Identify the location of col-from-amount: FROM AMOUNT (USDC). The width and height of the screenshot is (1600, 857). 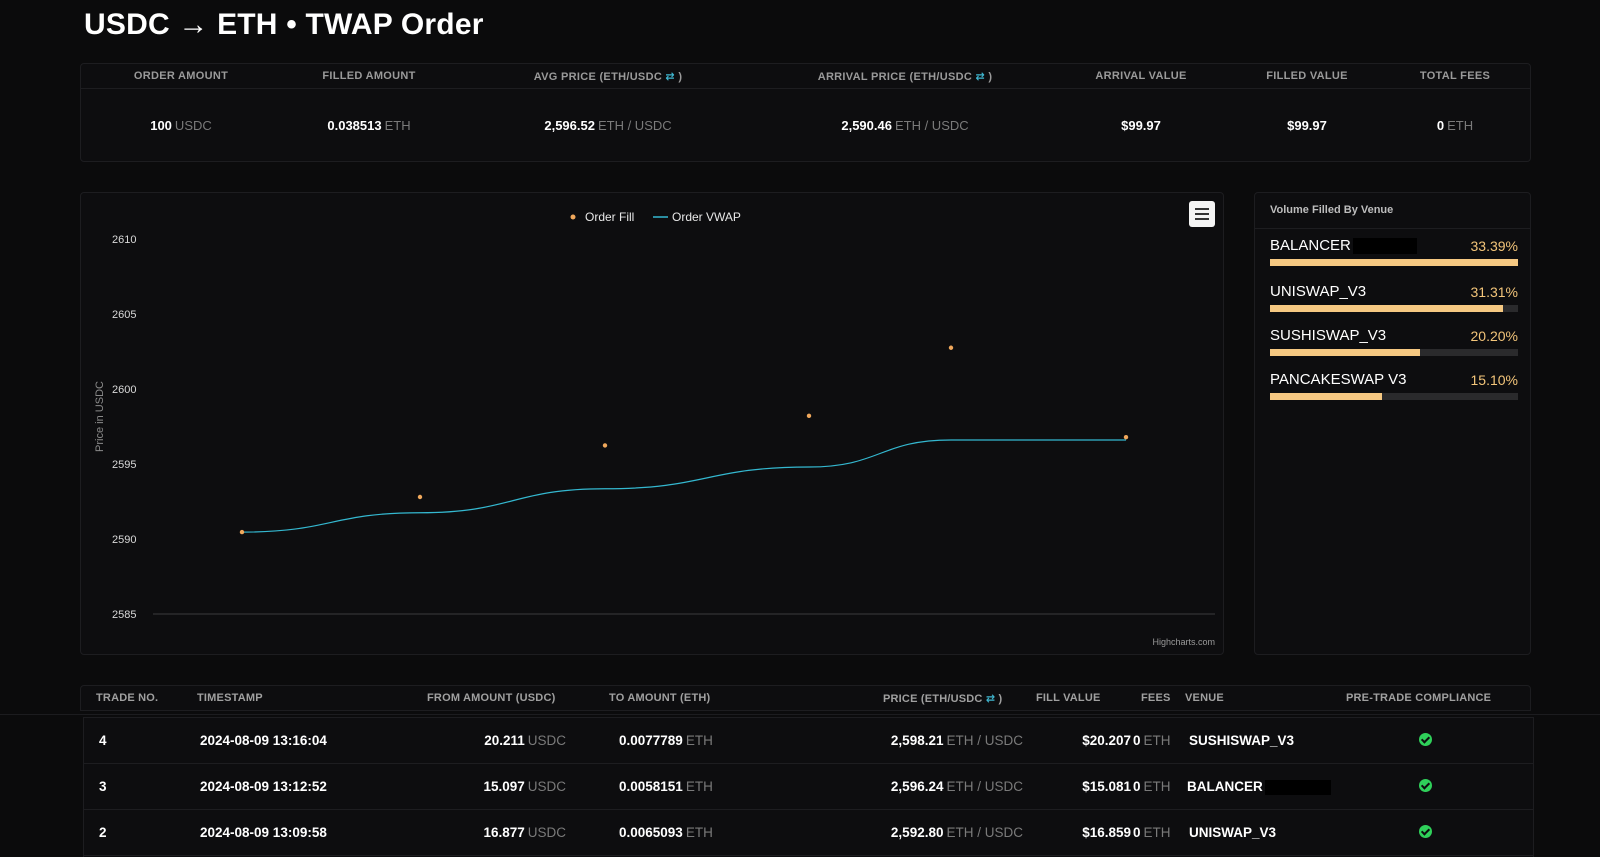
(491, 698).